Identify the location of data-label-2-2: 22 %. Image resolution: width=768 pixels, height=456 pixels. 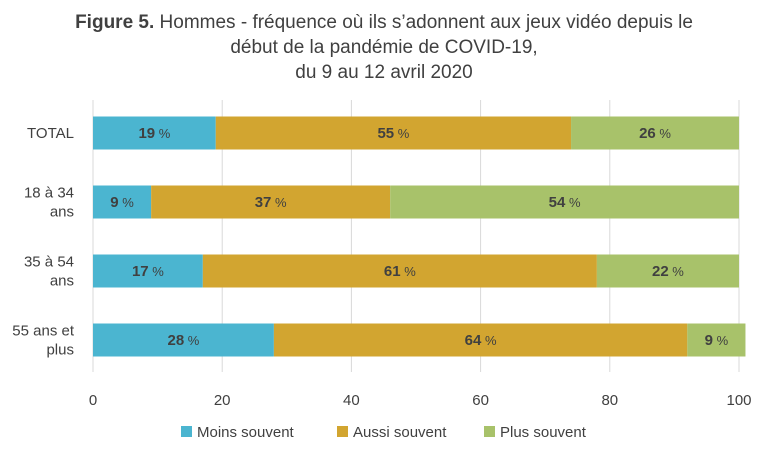
(668, 271).